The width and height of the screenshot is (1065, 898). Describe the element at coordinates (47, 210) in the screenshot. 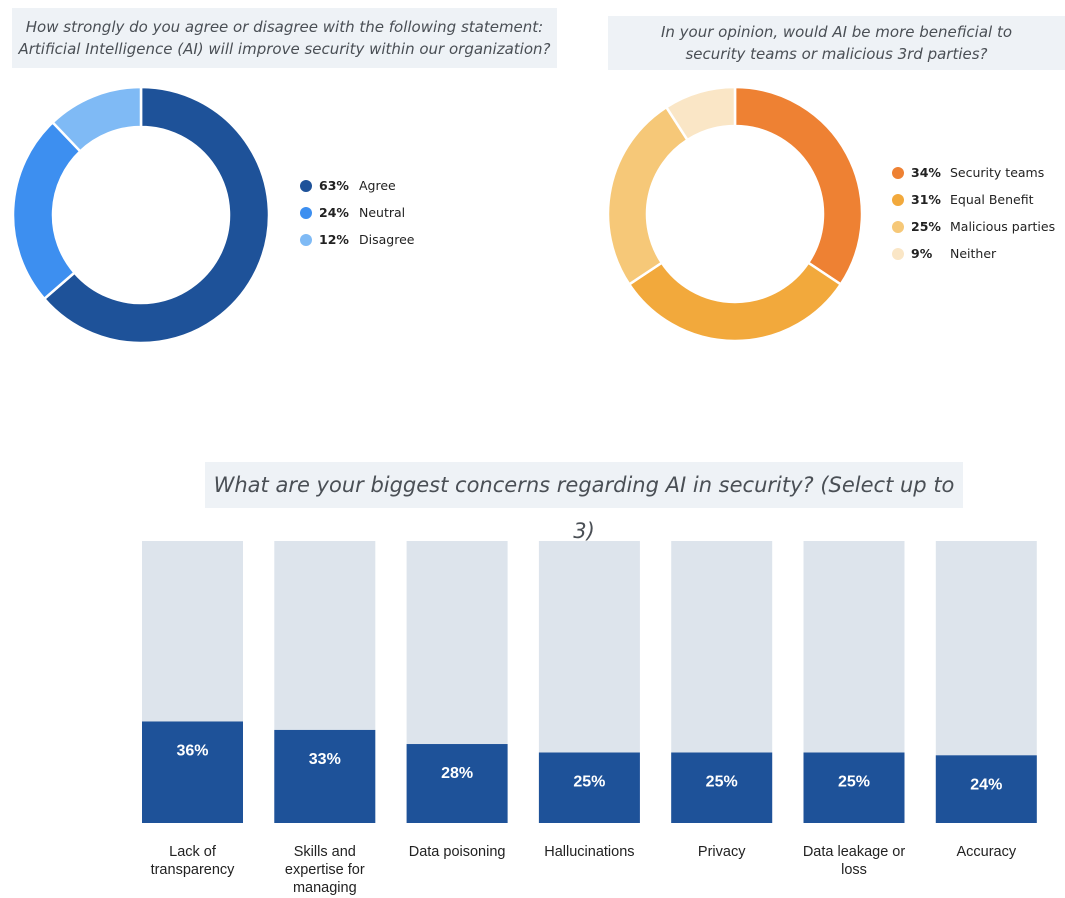

I see `agree-slice-neutral` at that location.